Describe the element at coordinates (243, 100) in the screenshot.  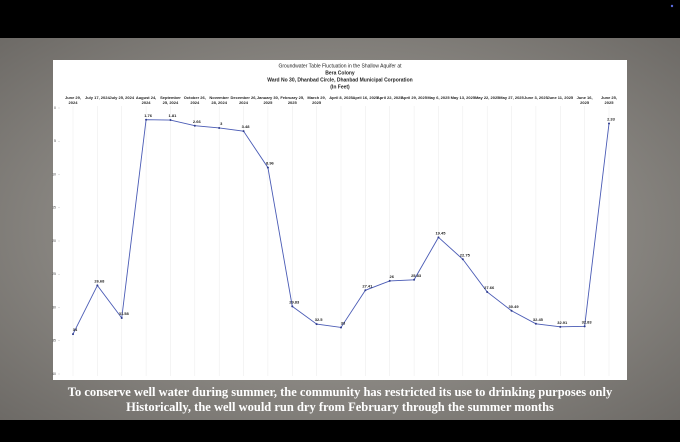
I see `x-tick-label: December 26, 2024` at that location.